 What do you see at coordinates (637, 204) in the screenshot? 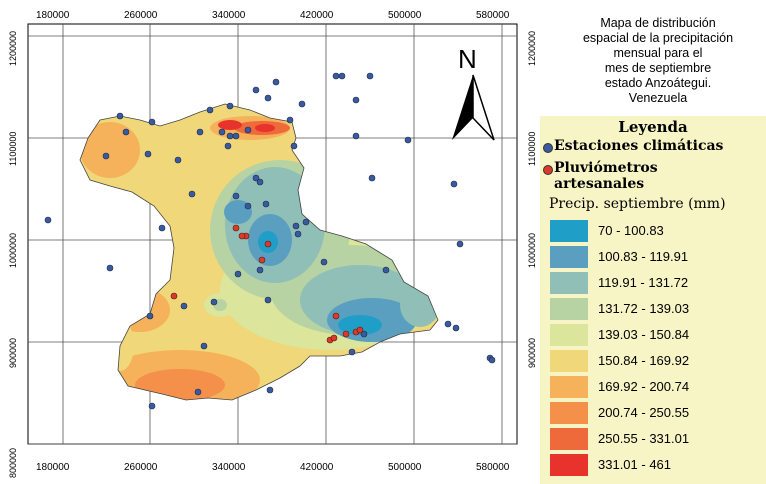
I see `precip-legend-title: Precip. septiembre (mm)` at bounding box center [637, 204].